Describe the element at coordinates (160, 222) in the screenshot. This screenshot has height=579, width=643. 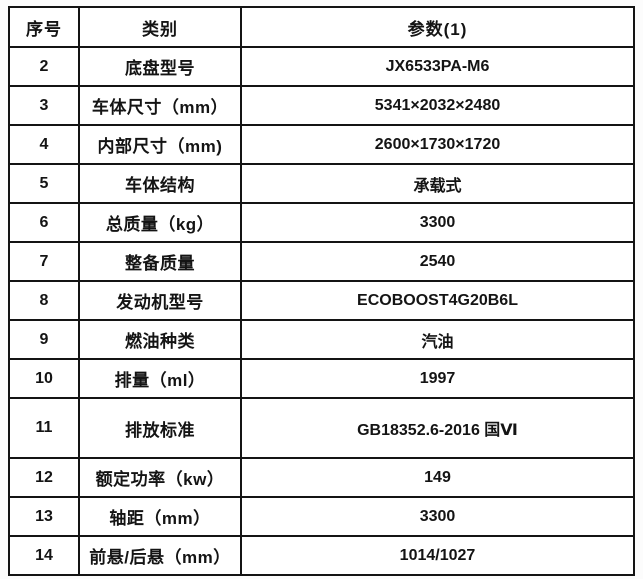
I see `category-cell: 总质量（kg）` at that location.